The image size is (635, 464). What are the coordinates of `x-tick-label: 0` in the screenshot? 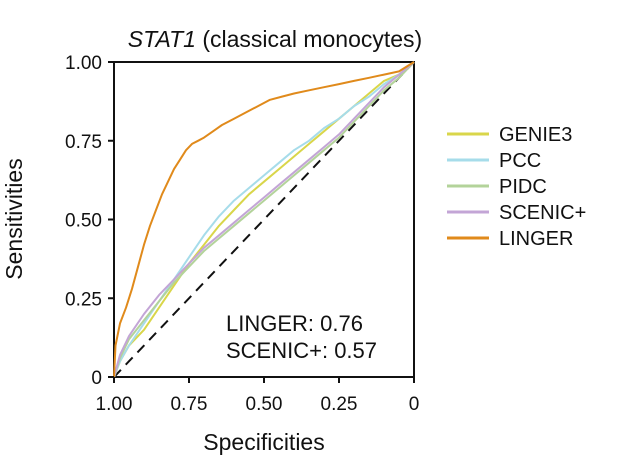 It's located at (414, 404).